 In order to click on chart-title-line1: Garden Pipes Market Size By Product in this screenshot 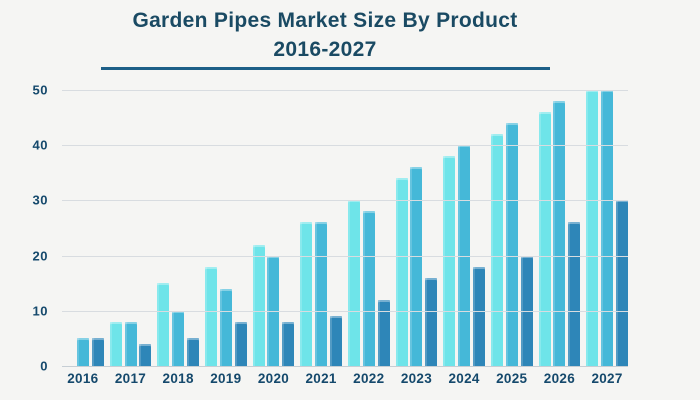, I will do `click(325, 20)`.